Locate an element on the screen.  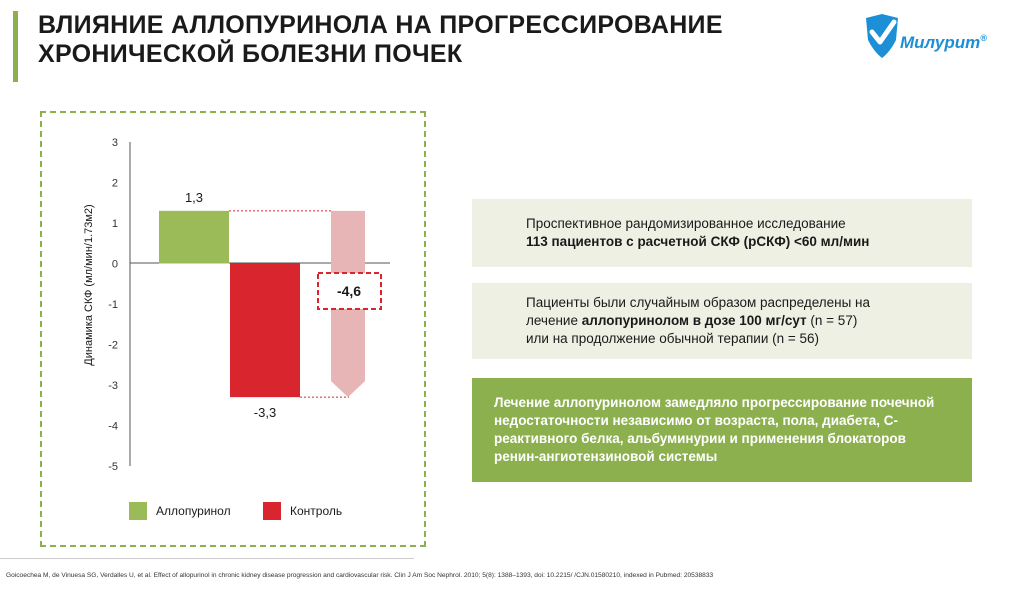
y-tick-label: -3 is located at coordinates (113, 386).